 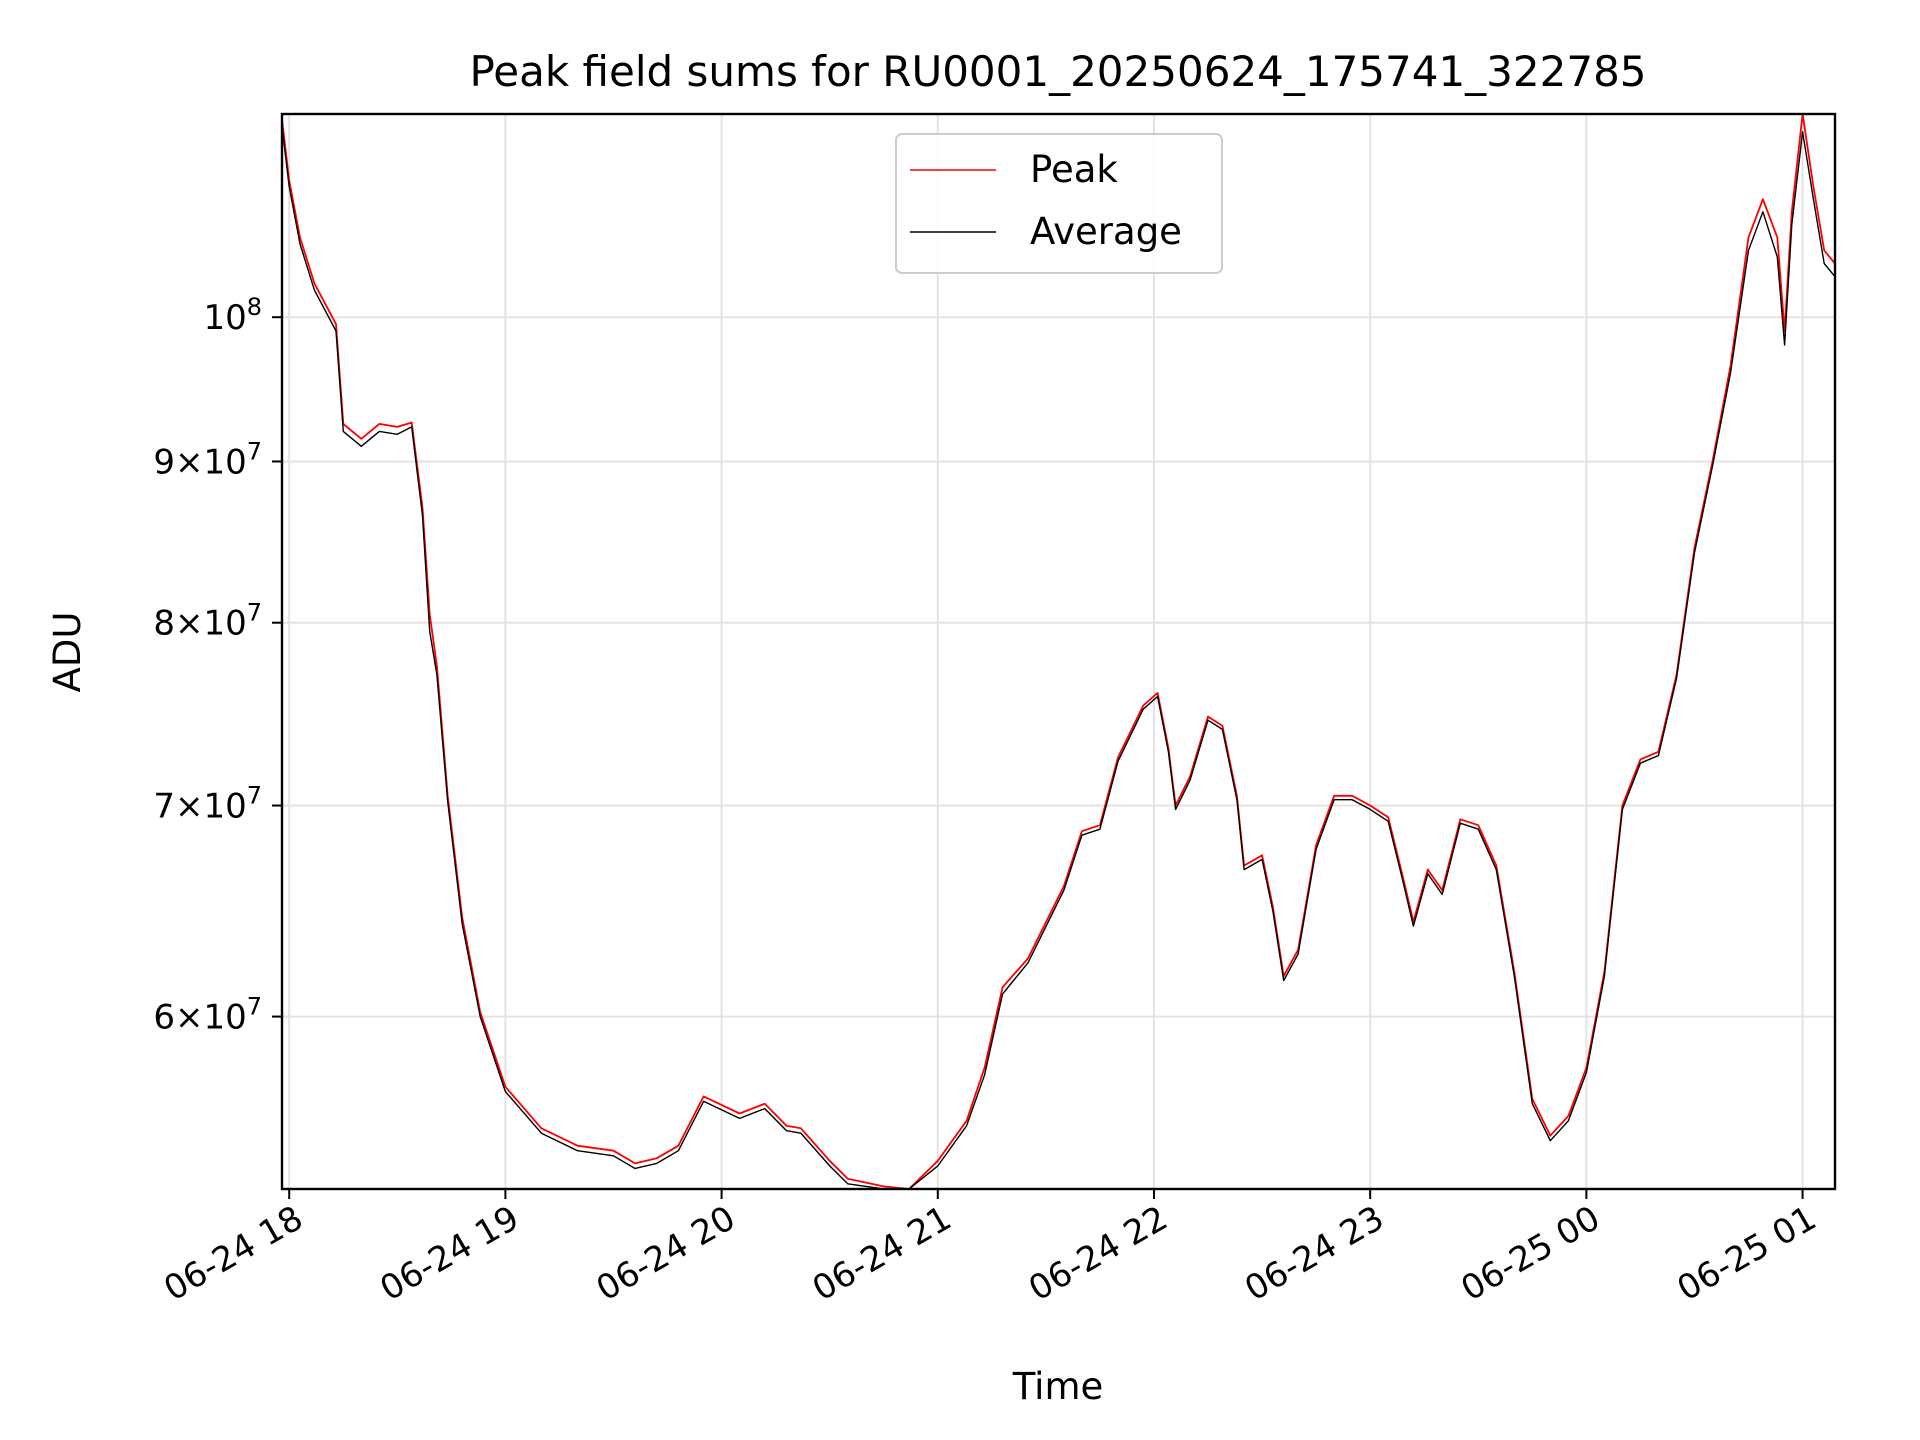 I want to click on y-axis-label: ADU, so click(x=67, y=652).